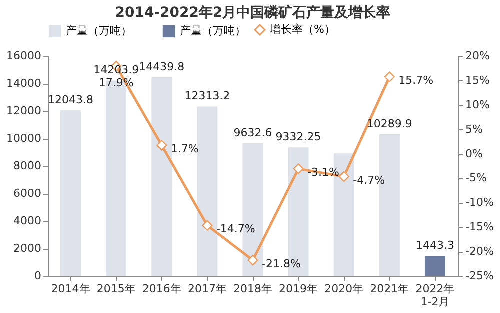  Describe the element at coordinates (71, 99) in the screenshot. I see `data-label: 12043.8` at that location.